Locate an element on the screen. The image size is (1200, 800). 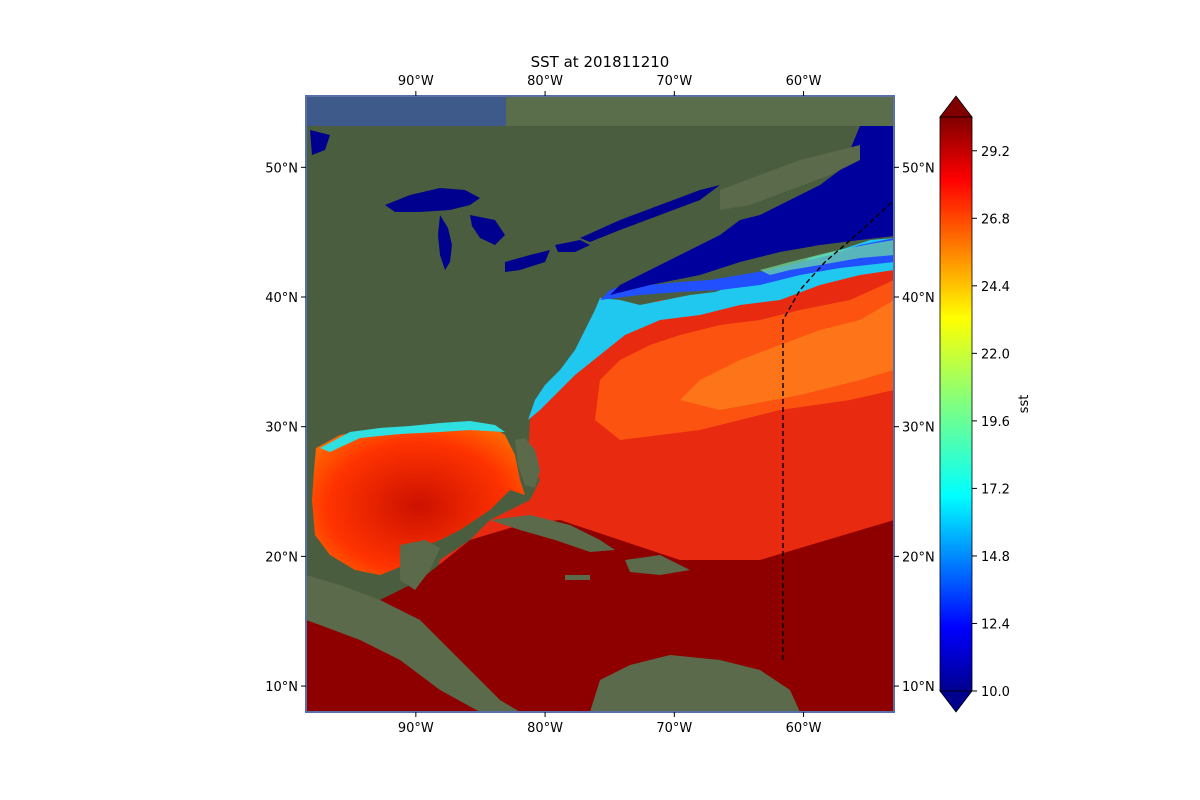
lon-tick-label-top: 90°W is located at coordinates (416, 81).